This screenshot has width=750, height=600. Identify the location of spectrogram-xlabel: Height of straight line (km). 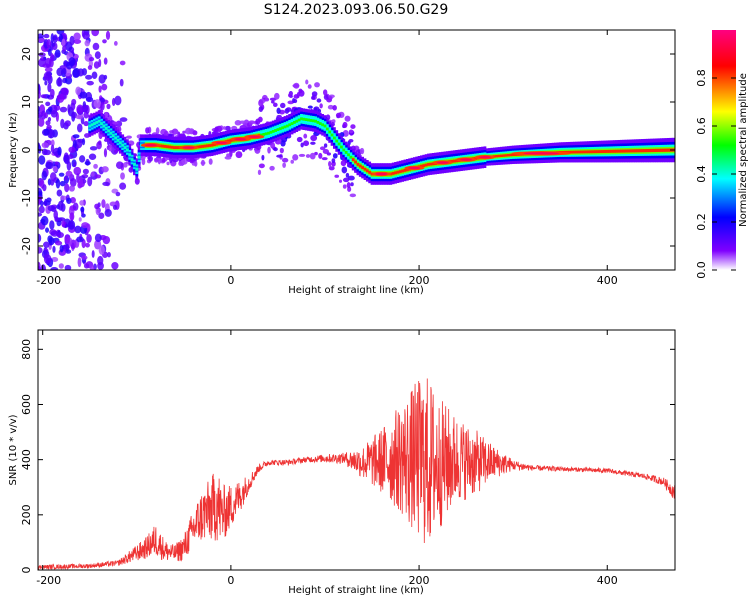
(356, 290).